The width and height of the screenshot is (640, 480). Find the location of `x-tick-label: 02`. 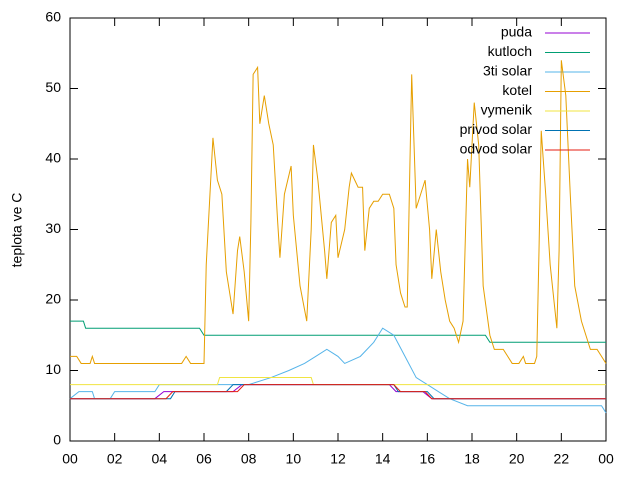

x-tick-label: 02 is located at coordinates (115, 459).